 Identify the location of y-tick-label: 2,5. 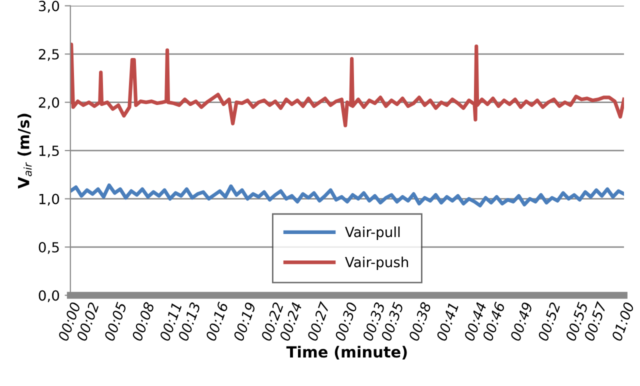
(48, 55).